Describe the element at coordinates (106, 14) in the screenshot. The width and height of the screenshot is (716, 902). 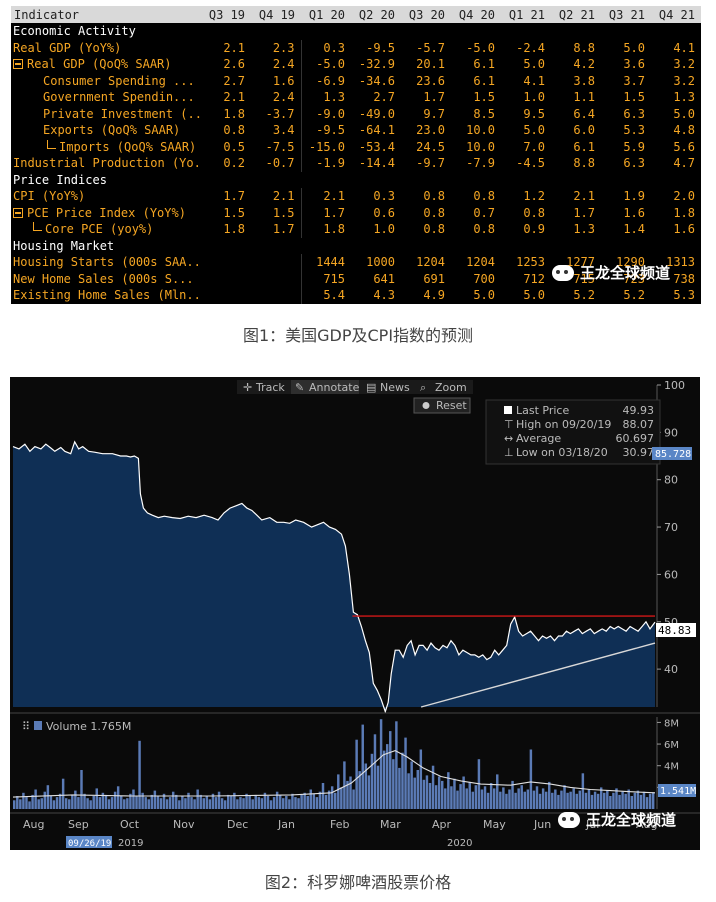
I see `header-indicator: Indicator` at that location.